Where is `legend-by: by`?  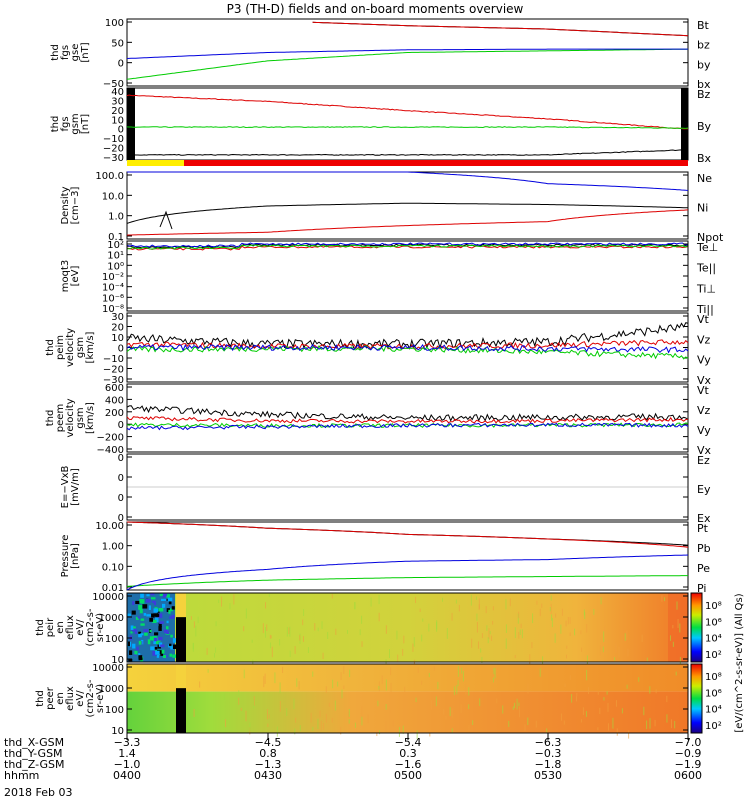
legend-by: by is located at coordinates (704, 64).